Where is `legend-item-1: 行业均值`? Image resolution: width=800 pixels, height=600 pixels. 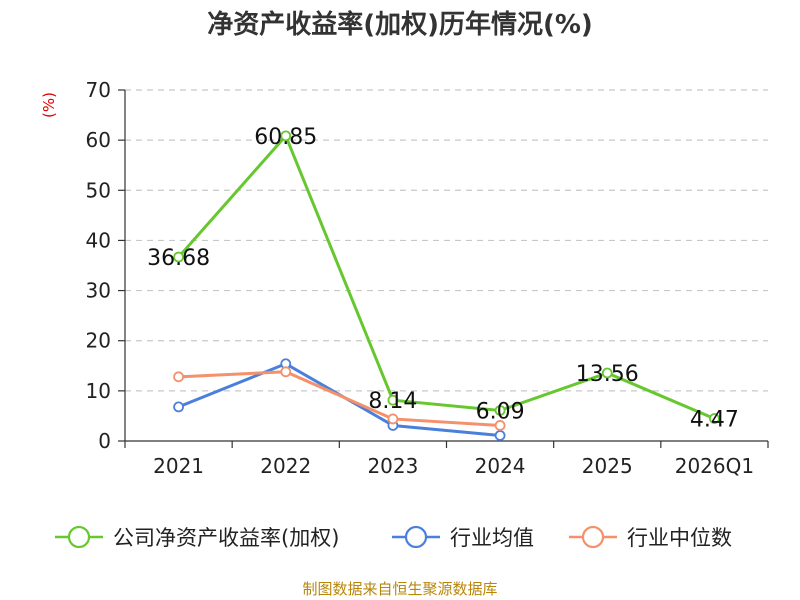
legend-item-1: 行业均值 is located at coordinates (463, 537).